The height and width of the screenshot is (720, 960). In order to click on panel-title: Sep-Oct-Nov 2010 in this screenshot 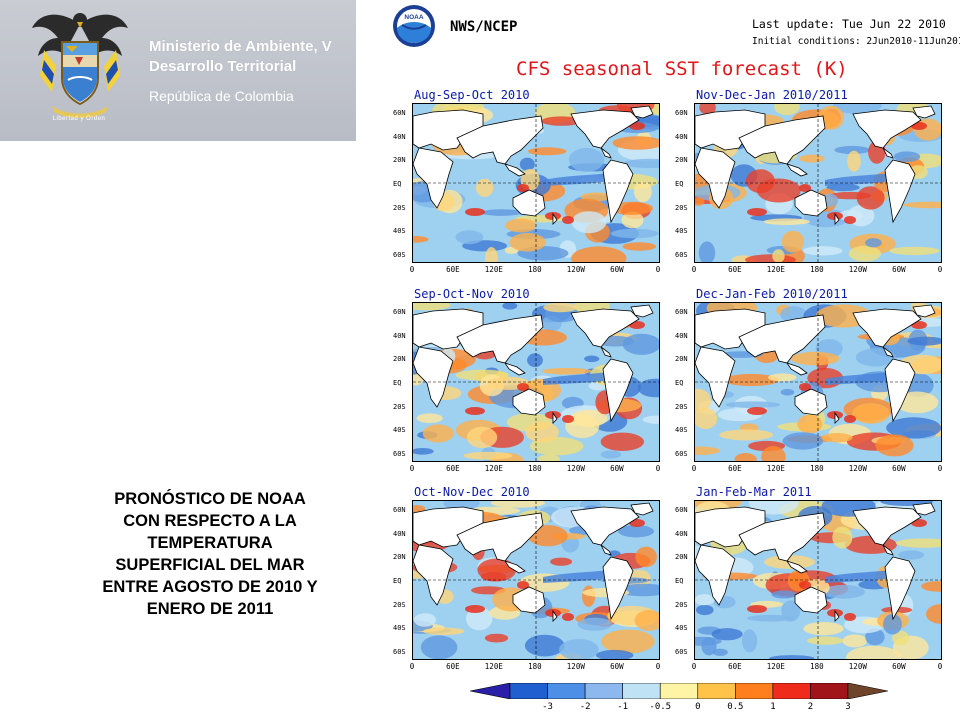, I will do `click(472, 294)`.